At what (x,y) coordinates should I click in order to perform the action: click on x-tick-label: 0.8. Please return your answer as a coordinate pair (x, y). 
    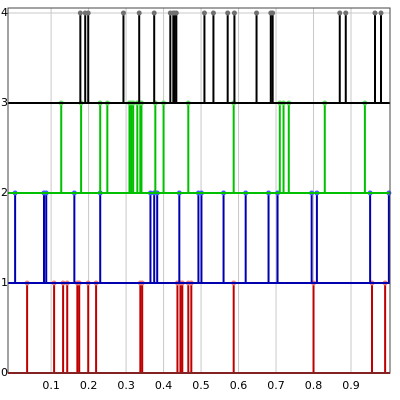
    Looking at the image, I should click on (314, 385).